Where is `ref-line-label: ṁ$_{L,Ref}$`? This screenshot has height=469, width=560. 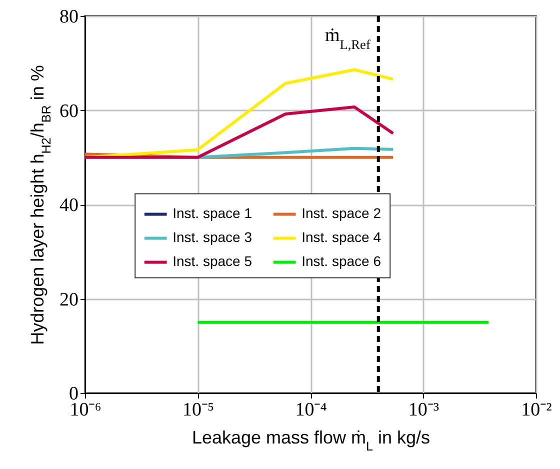
ref-line-label: ṁ$_{L,Ref}$ is located at coordinates (347, 38).